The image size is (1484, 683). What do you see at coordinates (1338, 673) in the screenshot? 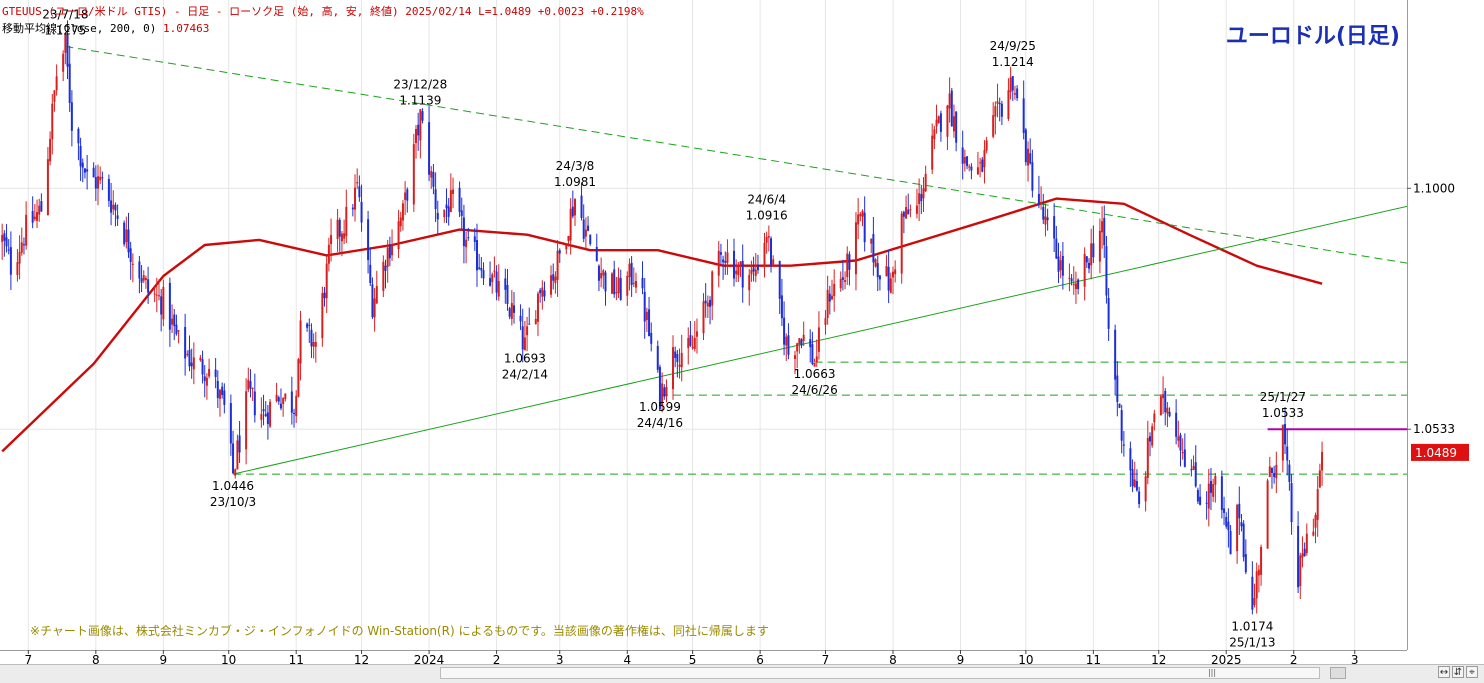
I see `scroll-right-button` at bounding box center [1338, 673].